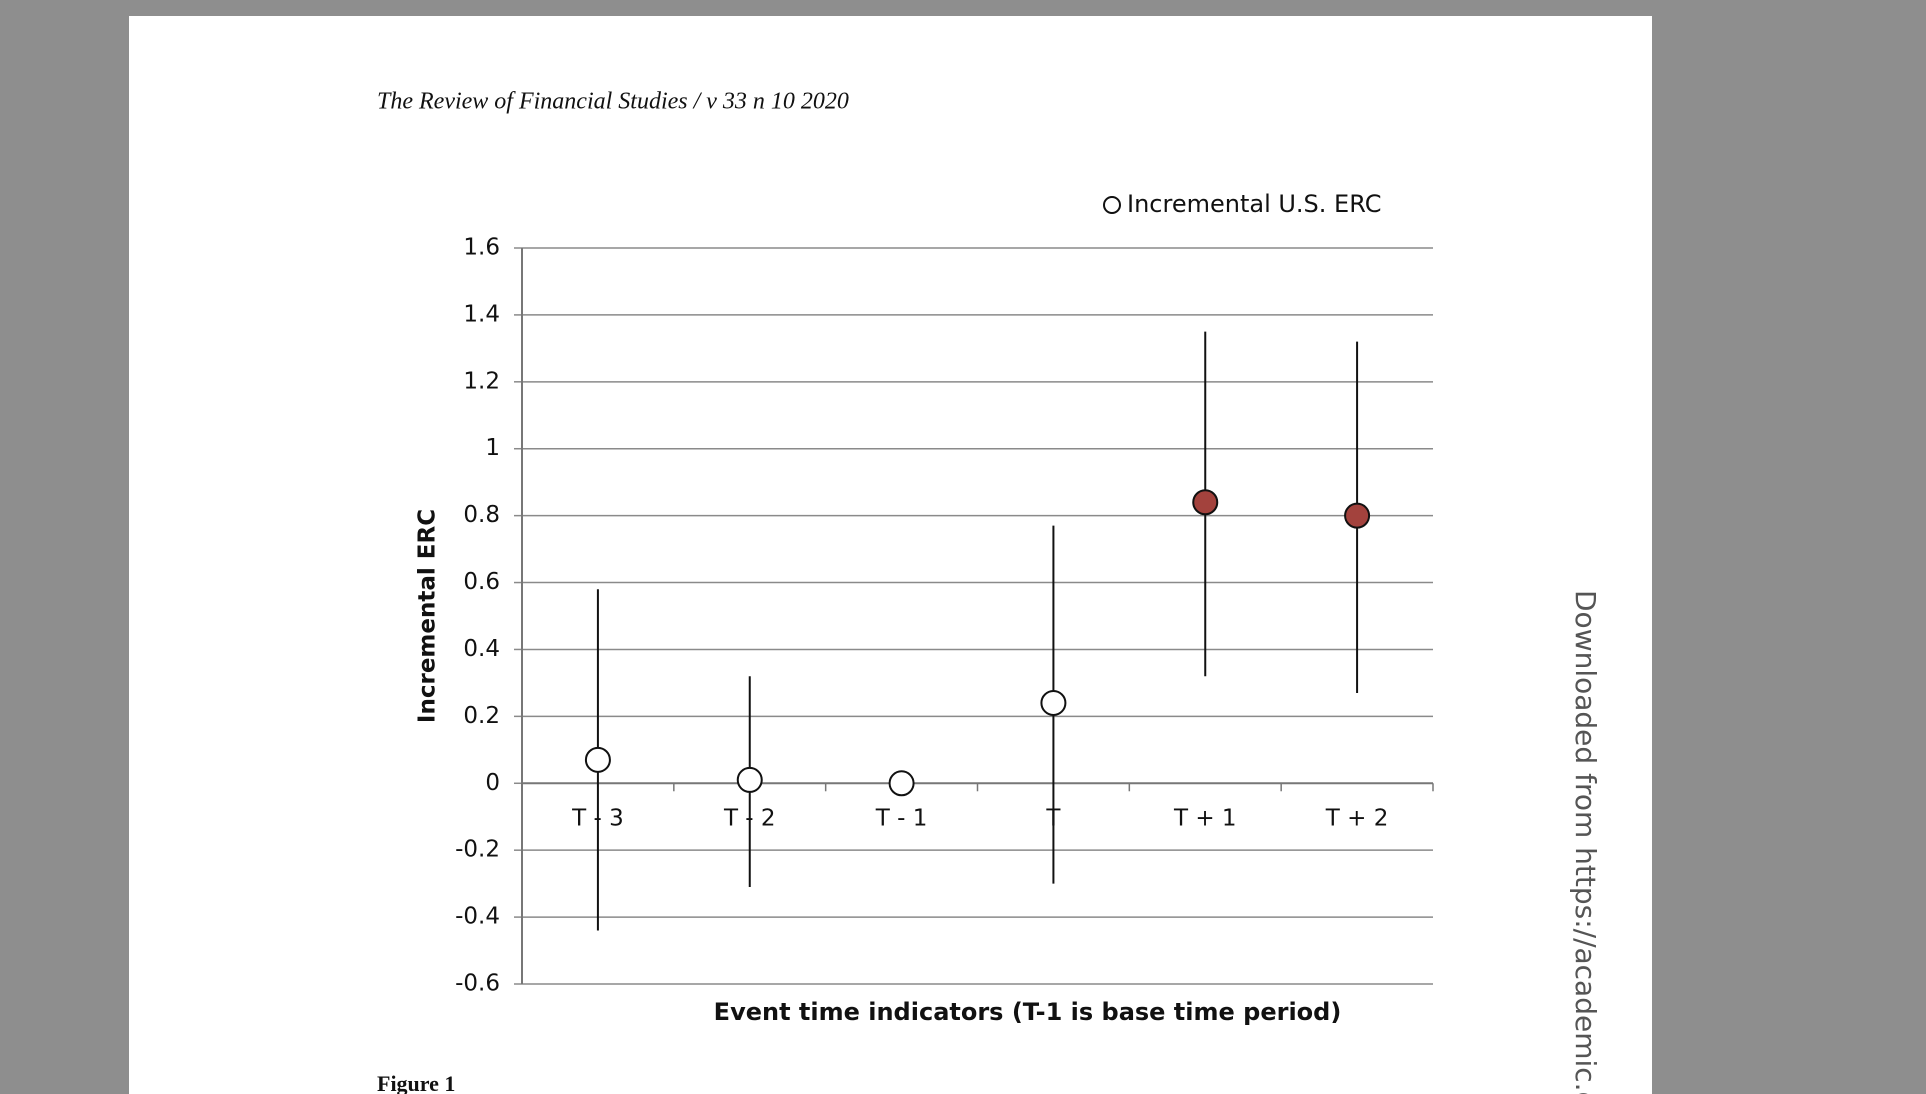 This screenshot has height=1094, width=1926. What do you see at coordinates (428, 616) in the screenshot?
I see `y-axis-title: Incremental ERC` at bounding box center [428, 616].